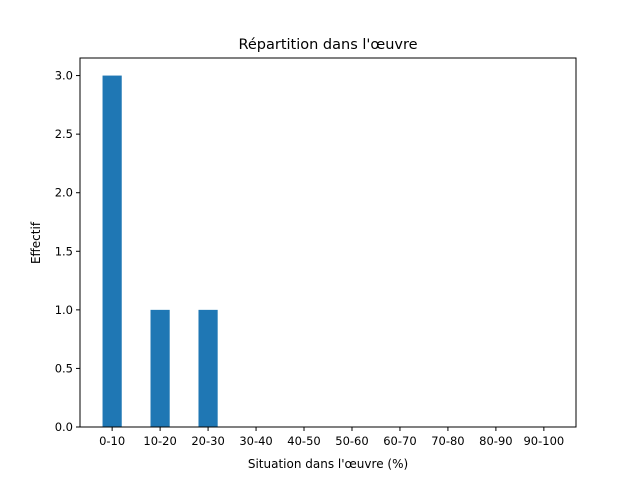 This screenshot has height=484, width=640. What do you see at coordinates (64, 427) in the screenshot?
I see `y-tick-label: 0.0` at bounding box center [64, 427].